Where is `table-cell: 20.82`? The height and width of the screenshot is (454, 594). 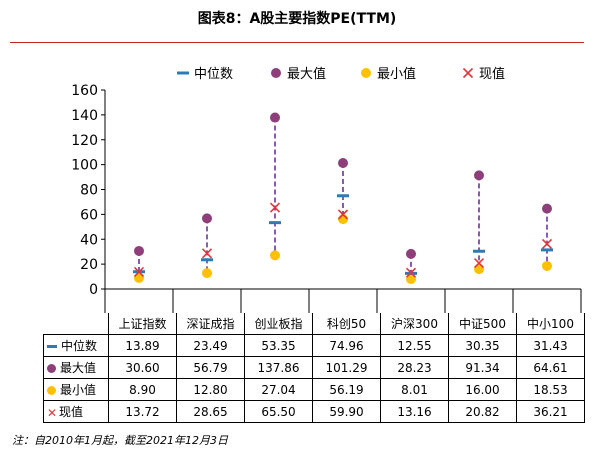
table-cell: 20.82 is located at coordinates (482, 411).